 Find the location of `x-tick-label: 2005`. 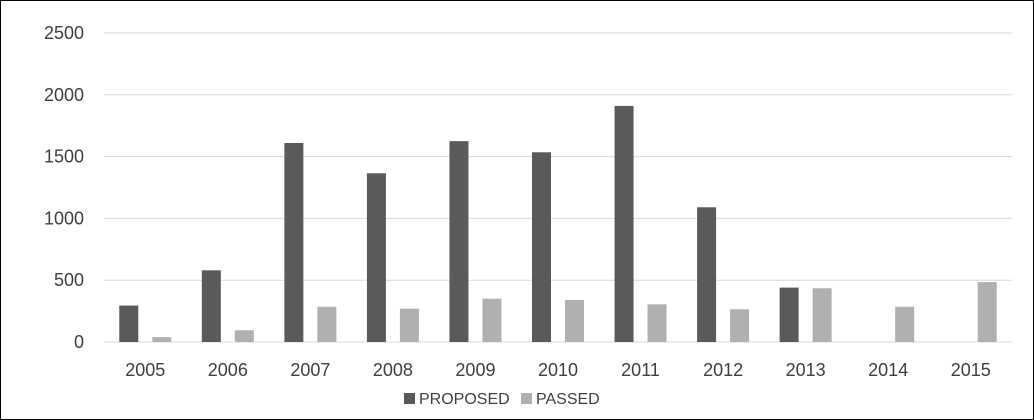

x-tick-label: 2005 is located at coordinates (145, 370).